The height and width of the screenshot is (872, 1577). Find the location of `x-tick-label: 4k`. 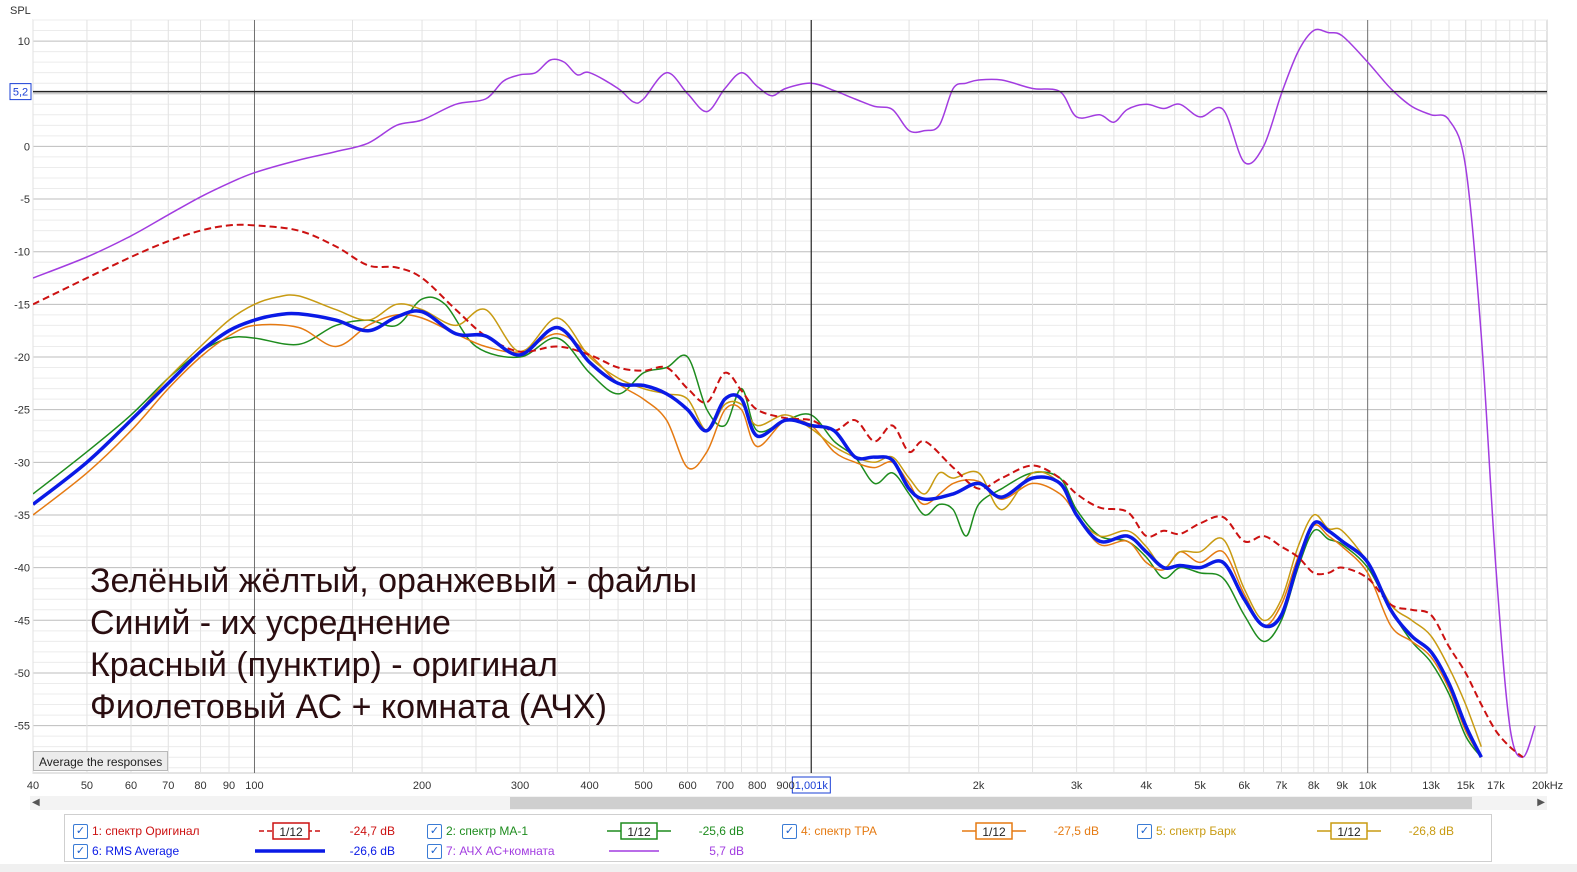

x-tick-label: 4k is located at coordinates (1146, 786).